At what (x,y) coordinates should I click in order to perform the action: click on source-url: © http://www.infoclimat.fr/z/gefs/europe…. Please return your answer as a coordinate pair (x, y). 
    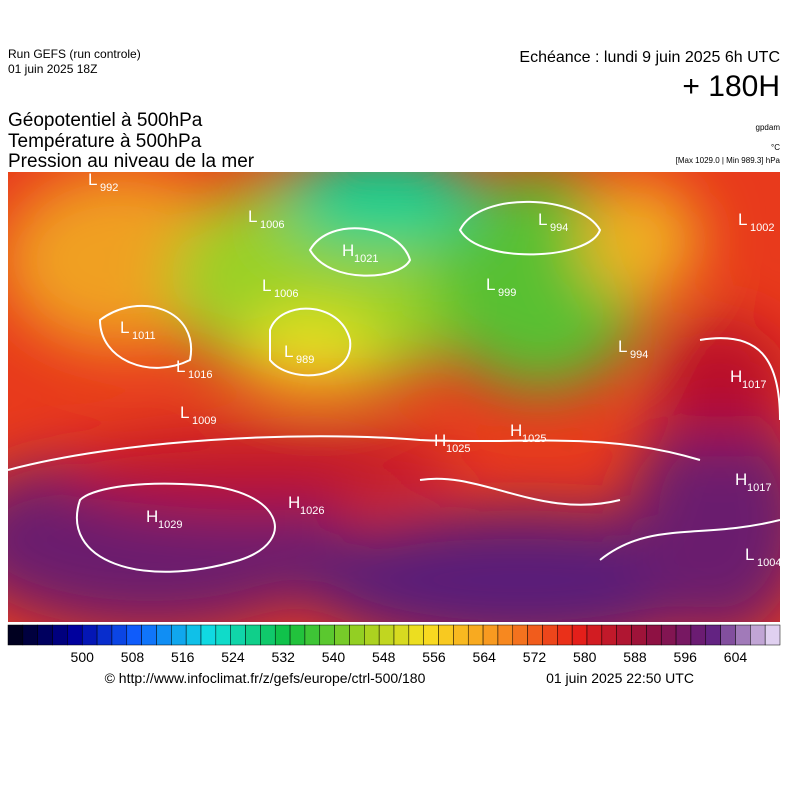
    Looking at the image, I should click on (265, 678).